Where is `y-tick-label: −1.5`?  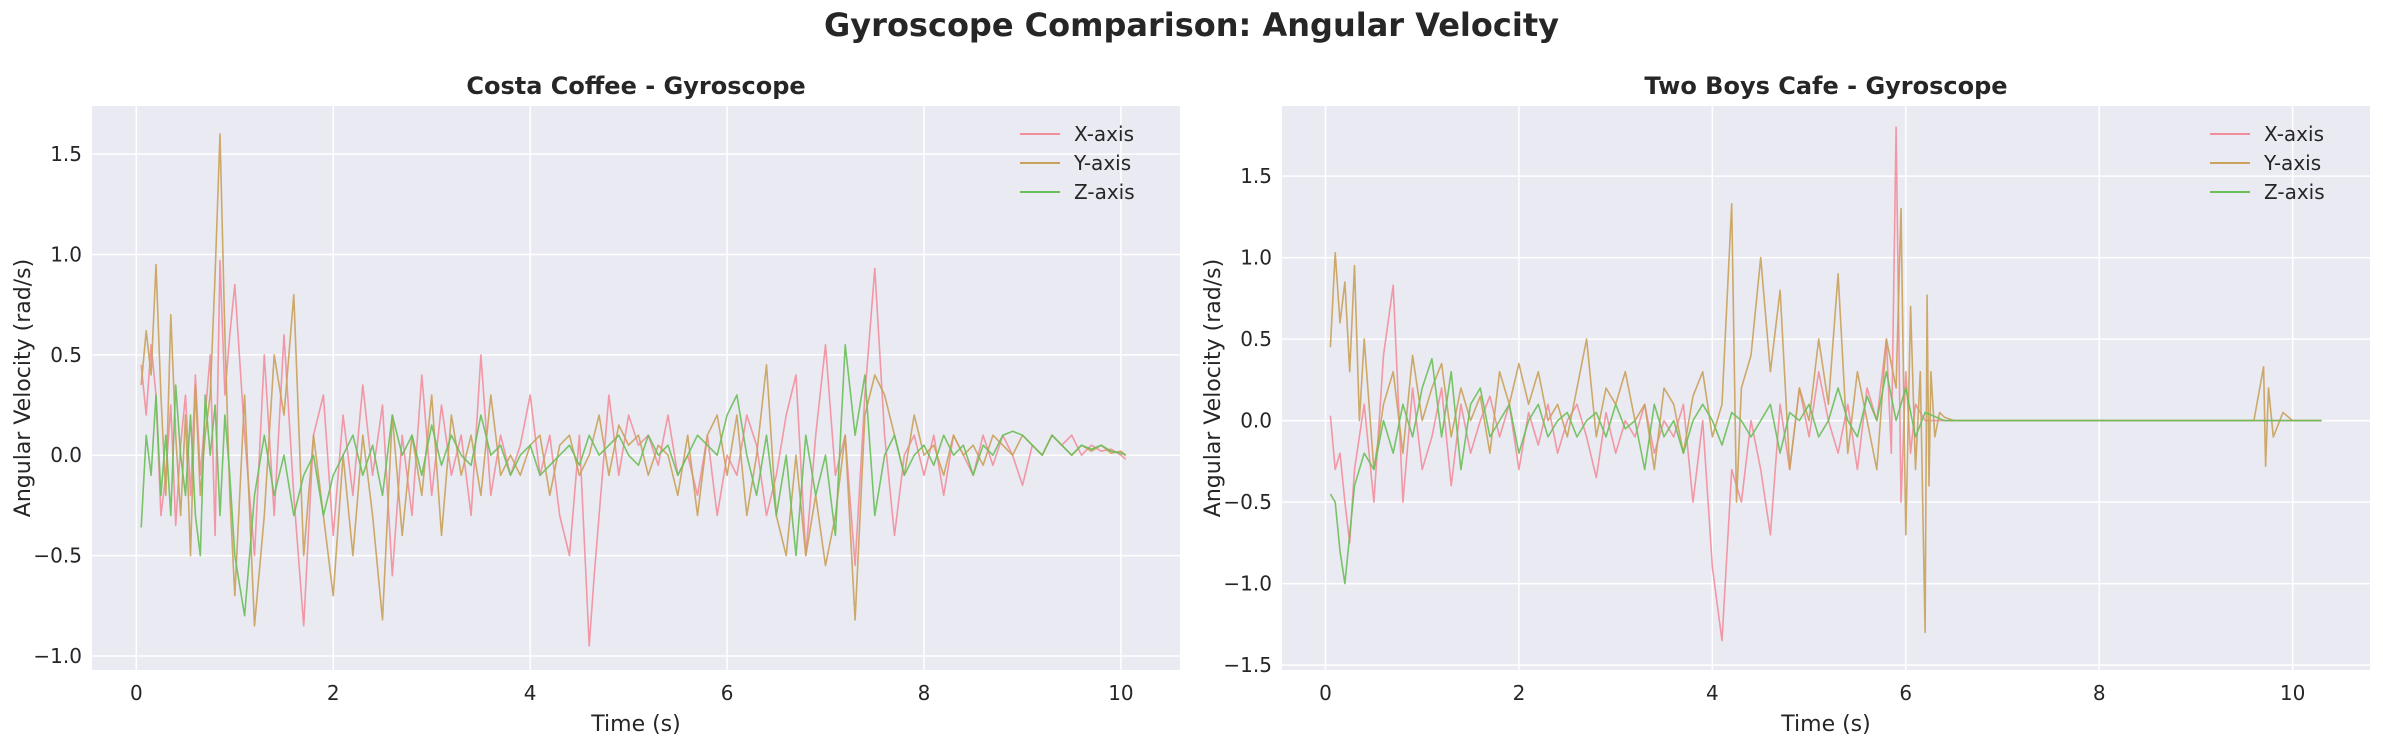 y-tick-label: −1.5 is located at coordinates (1247, 665).